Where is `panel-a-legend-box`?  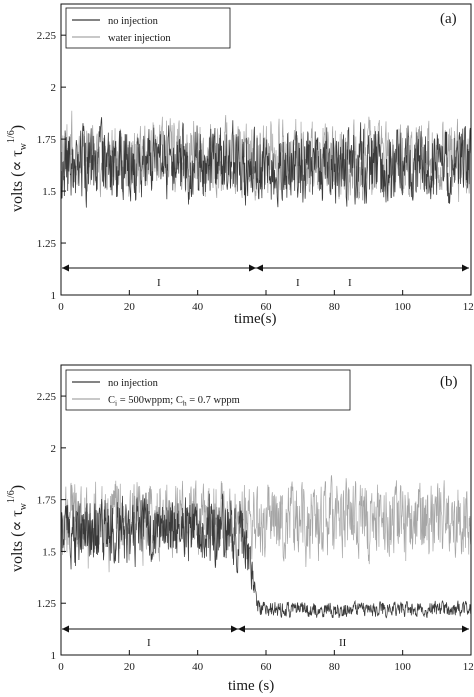
panel-a-legend-box is located at coordinates (148, 28).